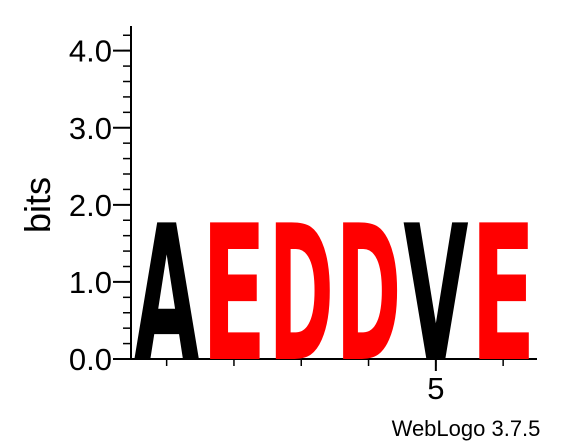 This screenshot has width=561, height=444. What do you see at coordinates (435, 388) in the screenshot?
I see `x-tick-label: 5` at bounding box center [435, 388].